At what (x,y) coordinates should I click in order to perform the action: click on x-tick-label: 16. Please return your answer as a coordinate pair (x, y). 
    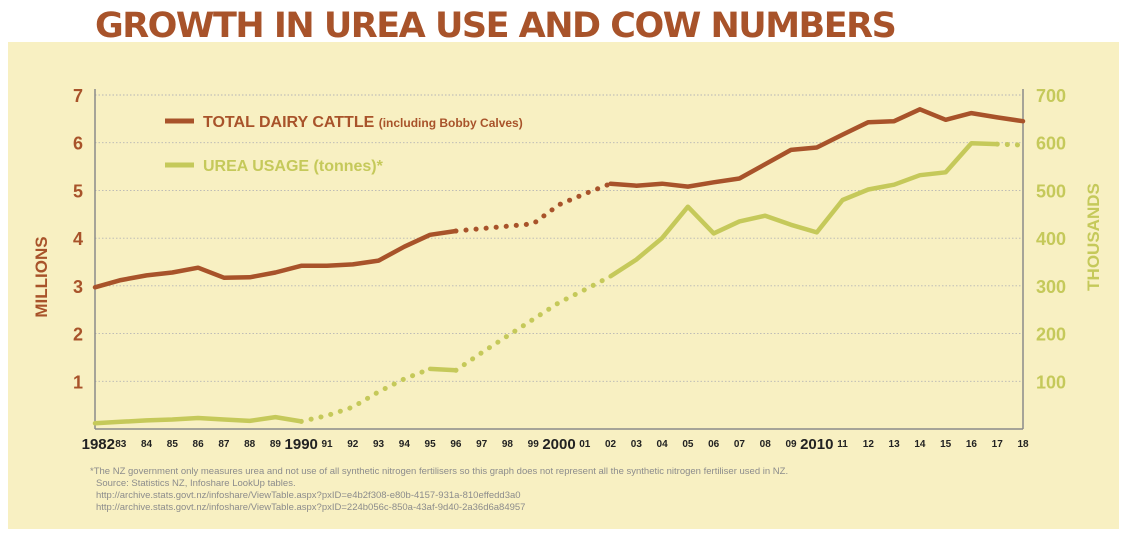
    Looking at the image, I should click on (972, 444).